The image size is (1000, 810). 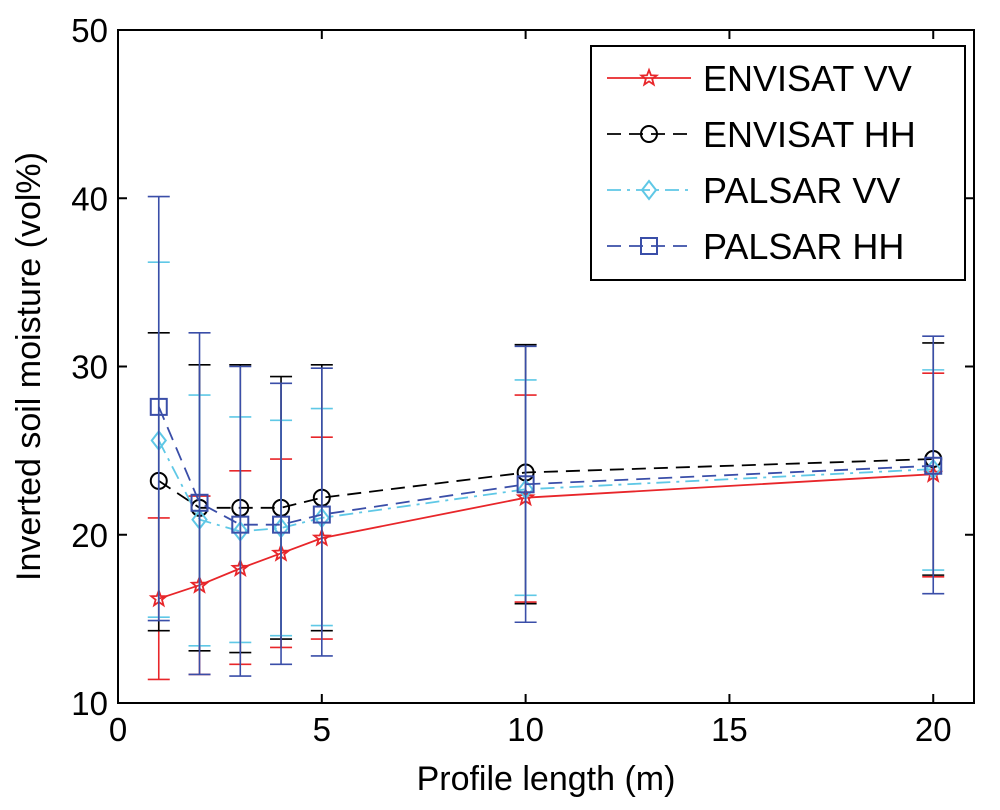 What do you see at coordinates (89, 198) in the screenshot?
I see `y-tick-label: 40` at bounding box center [89, 198].